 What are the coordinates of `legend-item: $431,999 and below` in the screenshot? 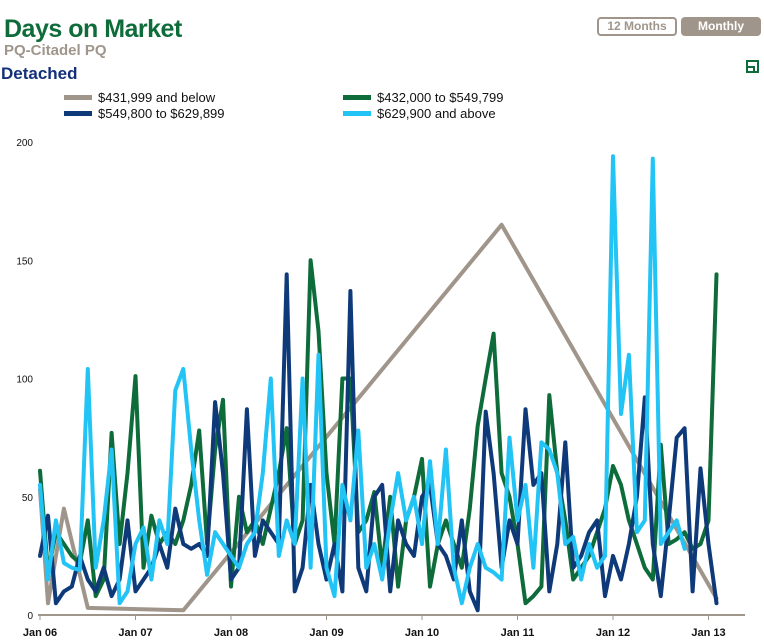 It's located at (139, 97).